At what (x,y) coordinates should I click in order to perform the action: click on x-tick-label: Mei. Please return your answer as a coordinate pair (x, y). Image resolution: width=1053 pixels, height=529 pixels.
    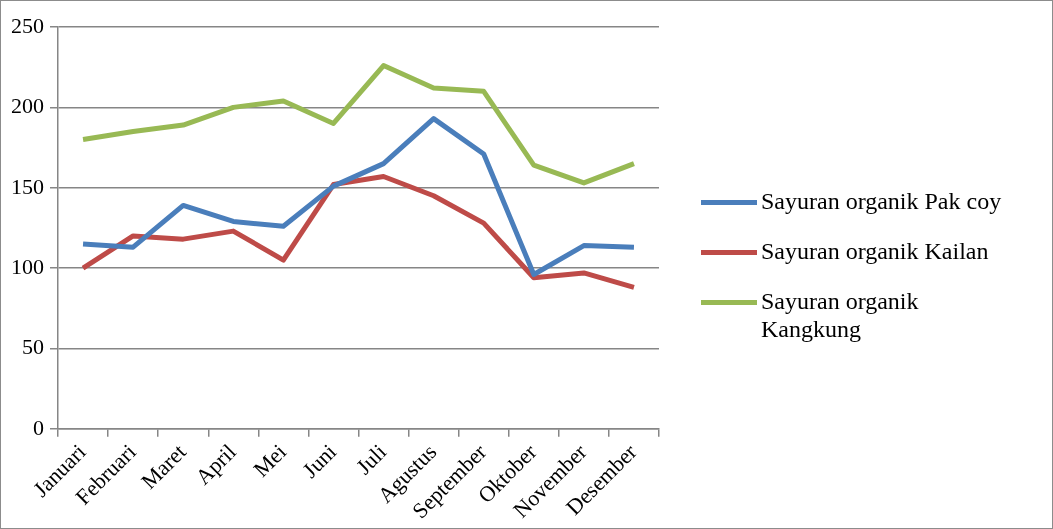
    Looking at the image, I should click on (269, 460).